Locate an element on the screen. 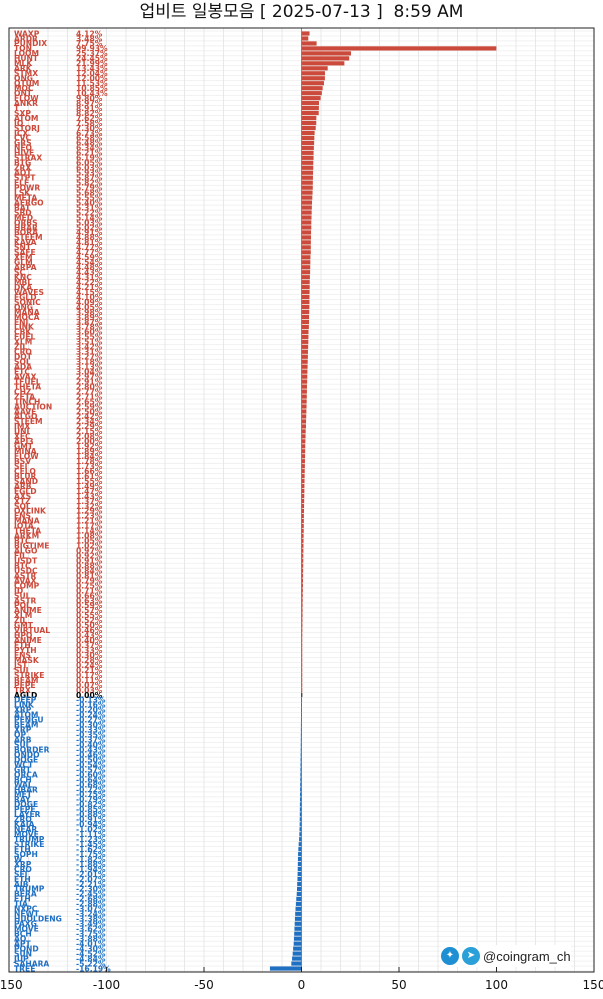 Image resolution: width=603 pixels, height=999 pixels. coin-change-label: -1.94% is located at coordinates (91, 869).